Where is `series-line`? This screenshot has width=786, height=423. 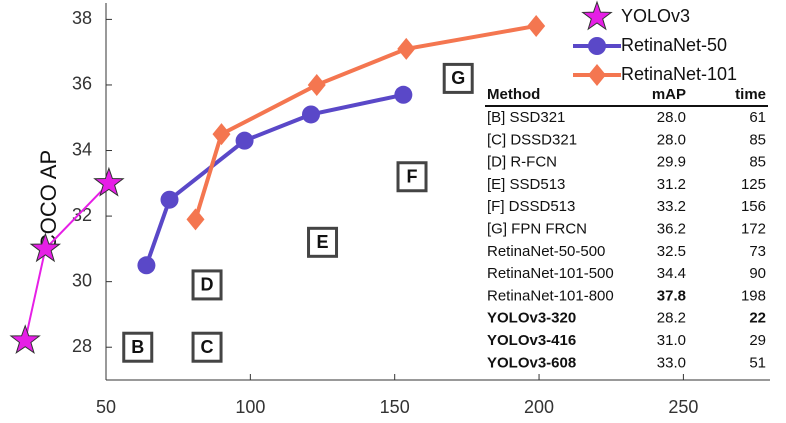 series-line is located at coordinates (274, 179).